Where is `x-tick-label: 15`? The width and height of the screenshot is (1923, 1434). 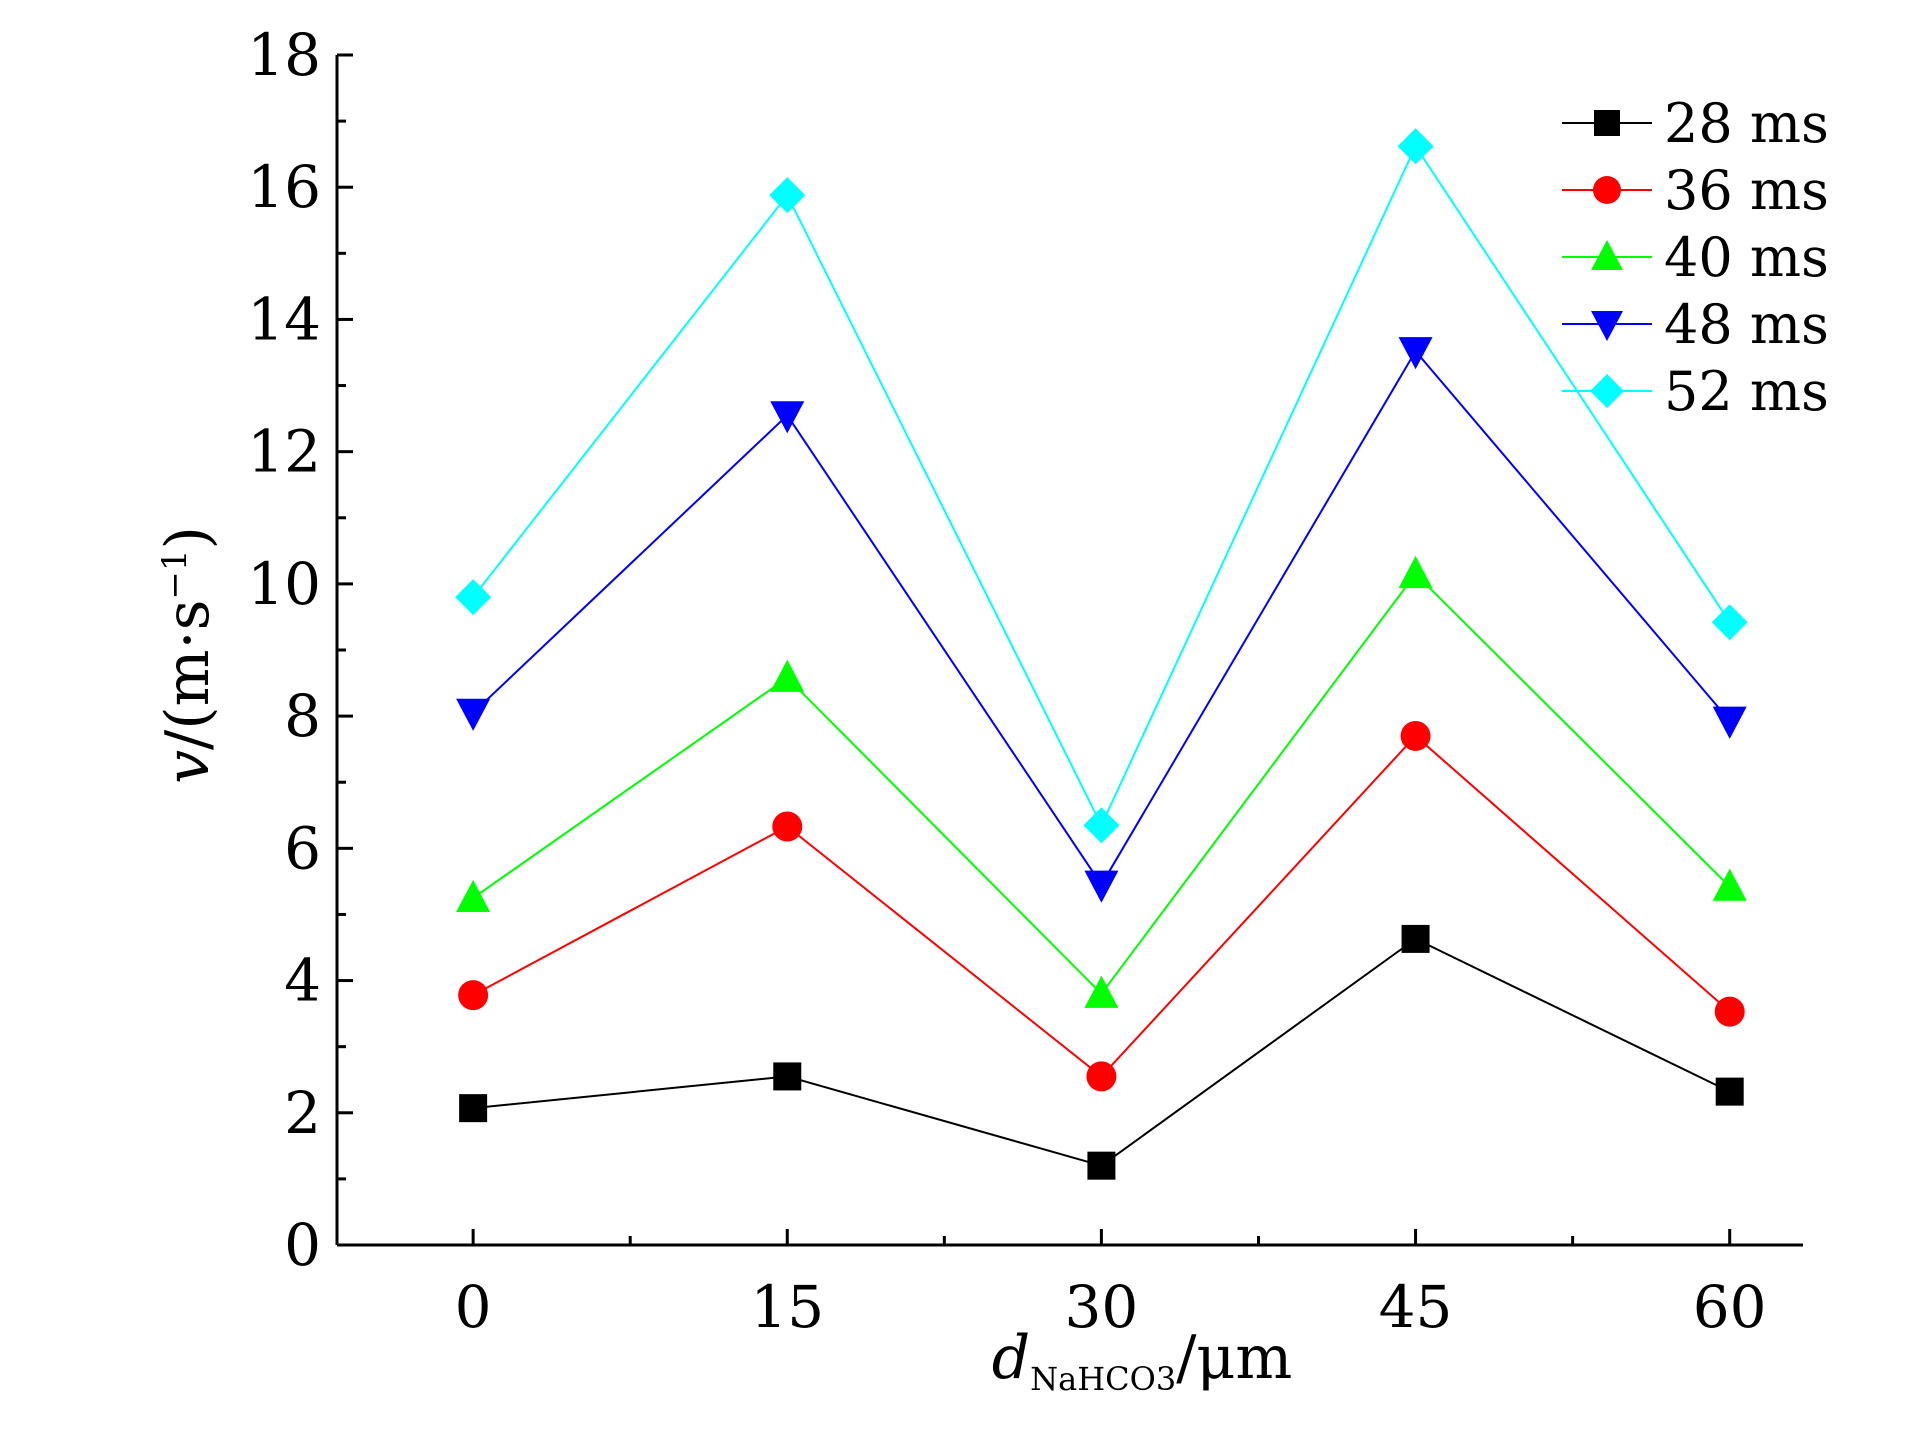
x-tick-label: 15 is located at coordinates (787, 1307).